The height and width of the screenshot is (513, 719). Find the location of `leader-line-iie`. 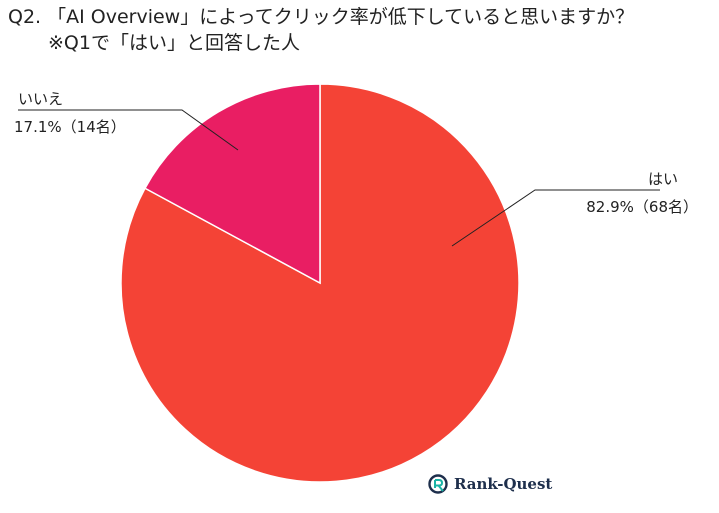

leader-line-iie is located at coordinates (128, 130).